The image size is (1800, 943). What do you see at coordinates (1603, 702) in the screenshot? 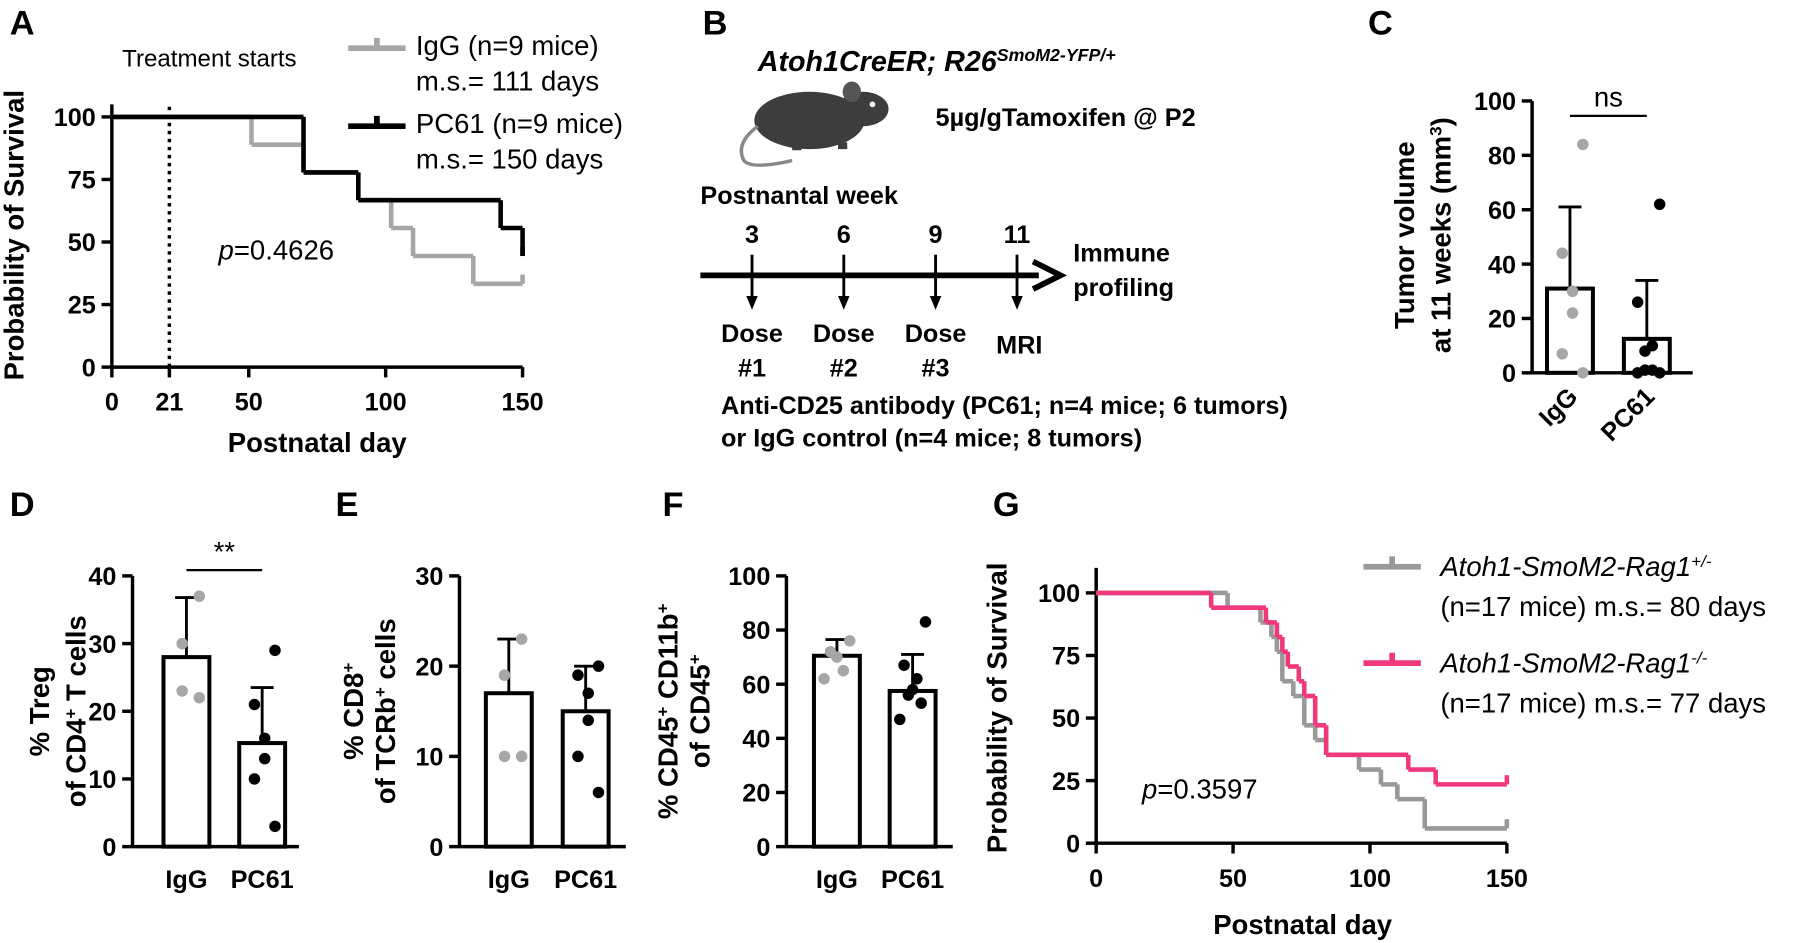
I see `legend-note: (n=17 mice) m.s.= 77 days` at bounding box center [1603, 702].